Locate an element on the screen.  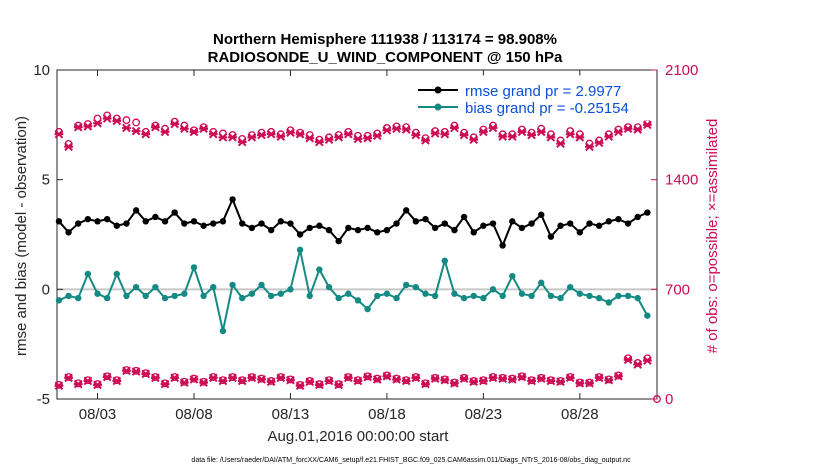
y-right-tick-label: 1400 is located at coordinates (681, 180).